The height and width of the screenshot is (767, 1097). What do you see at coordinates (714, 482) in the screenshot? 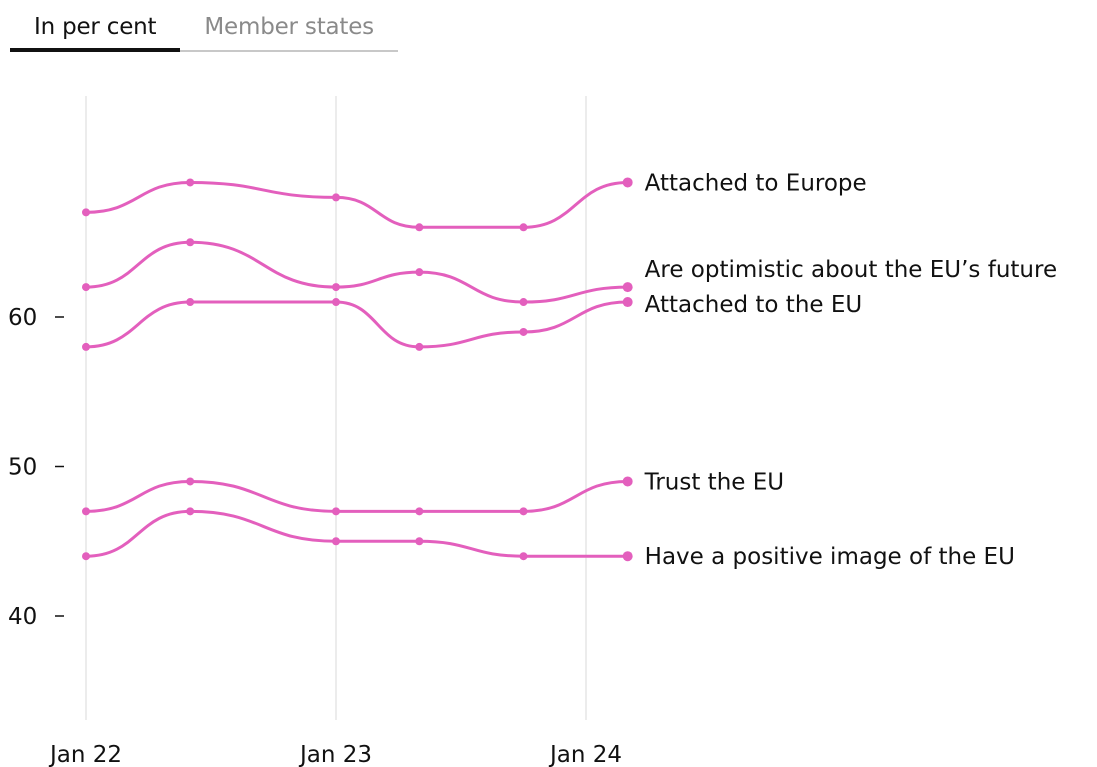
I see `series-label: Trust the EU` at bounding box center [714, 482].